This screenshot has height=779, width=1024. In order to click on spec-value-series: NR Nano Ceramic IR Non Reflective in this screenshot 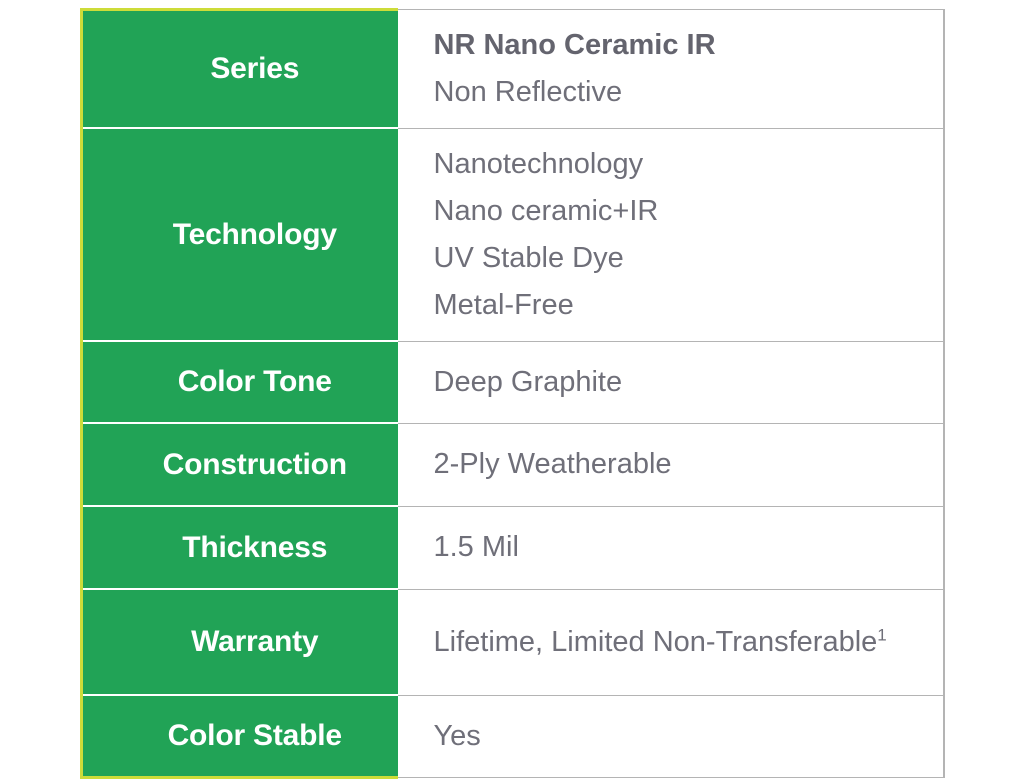, I will do `click(671, 69)`.